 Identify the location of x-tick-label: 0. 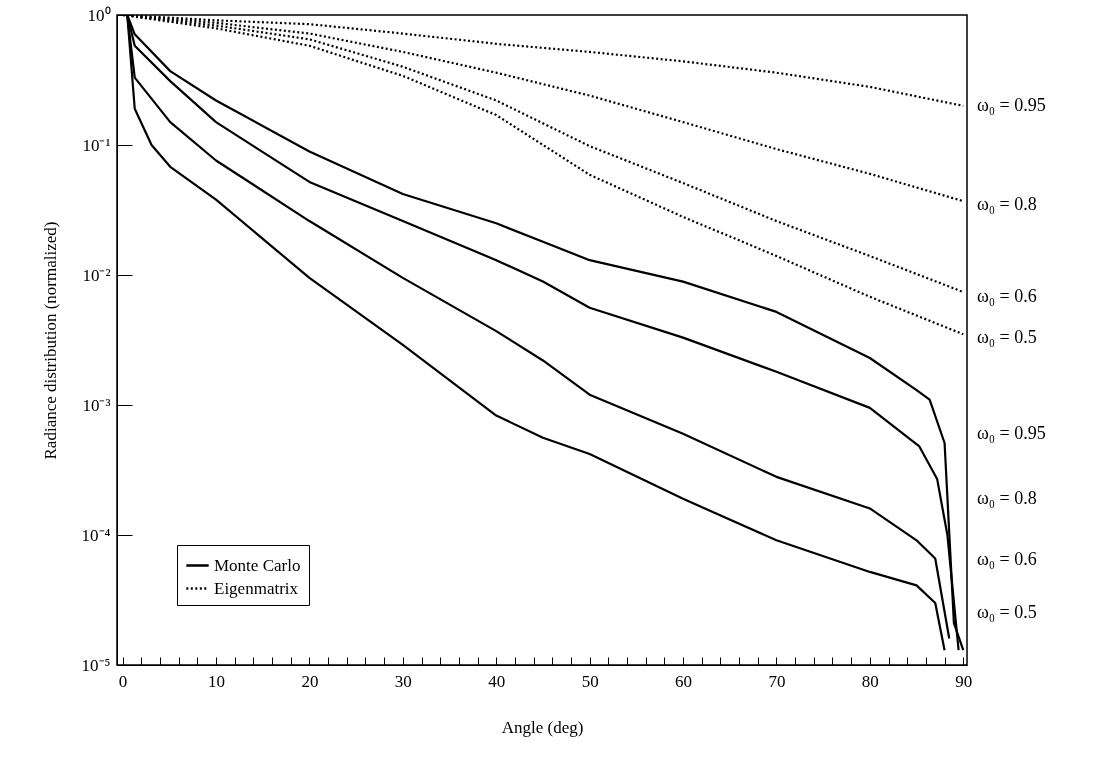
(123, 681).